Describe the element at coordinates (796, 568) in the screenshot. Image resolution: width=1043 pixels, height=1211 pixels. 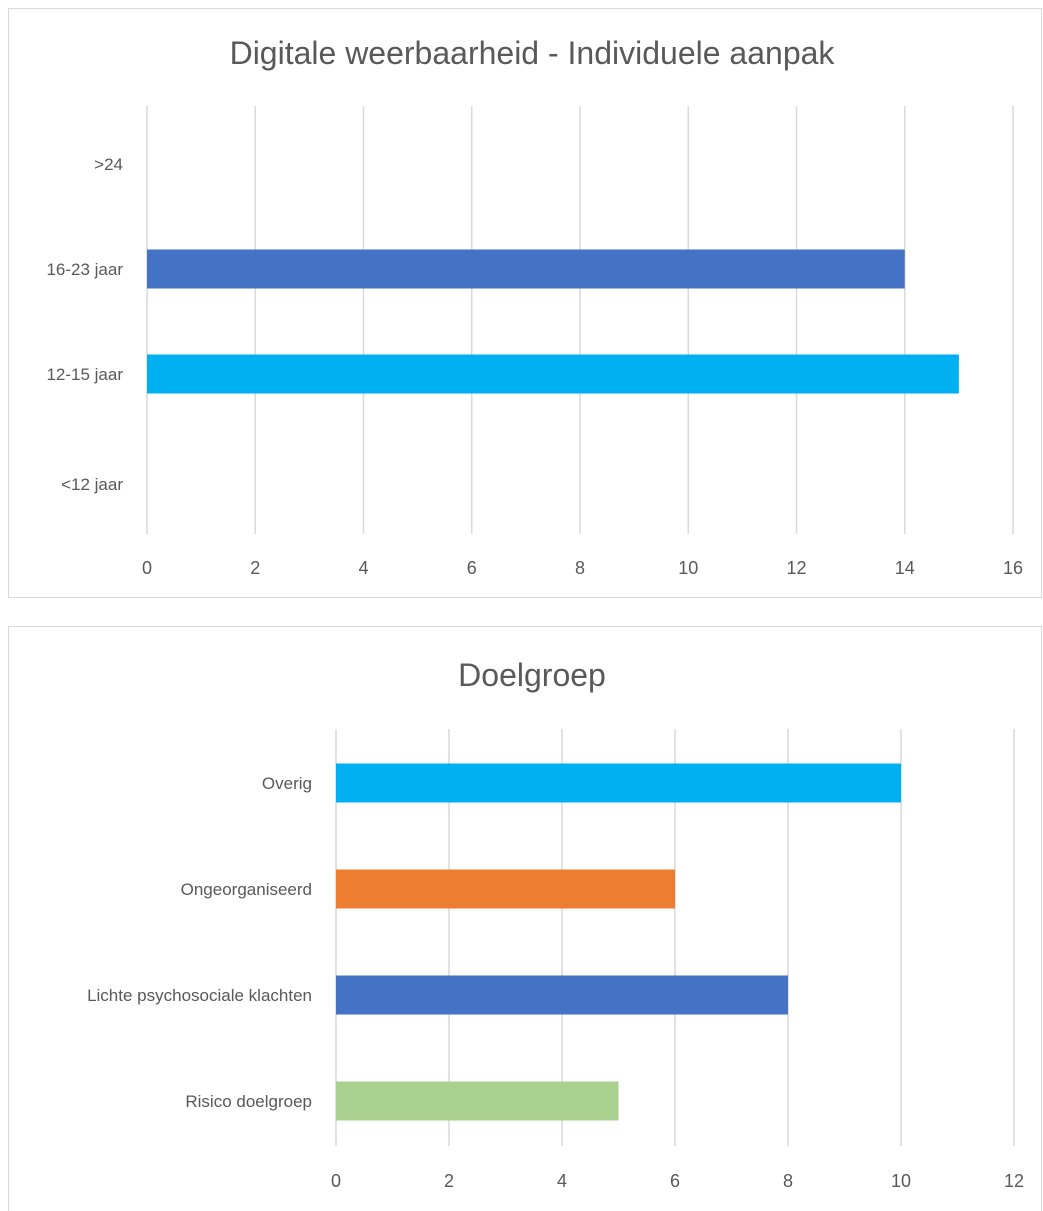
I see `chart1-tick-label: 12` at that location.